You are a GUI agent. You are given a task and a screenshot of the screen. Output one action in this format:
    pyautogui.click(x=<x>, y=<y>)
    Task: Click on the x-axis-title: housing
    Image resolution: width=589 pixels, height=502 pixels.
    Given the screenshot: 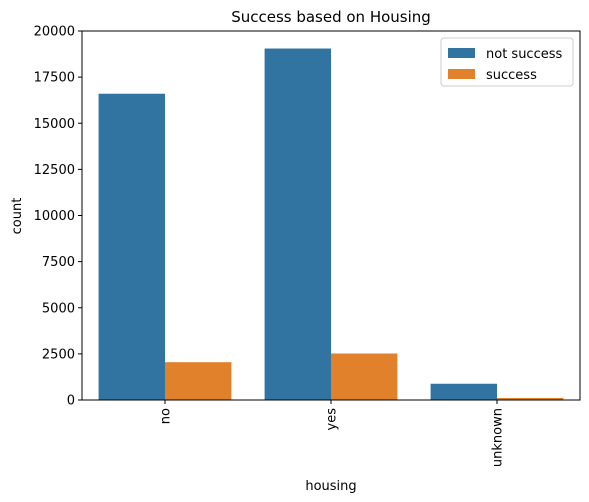 What is the action you would take?
    pyautogui.click(x=330, y=486)
    